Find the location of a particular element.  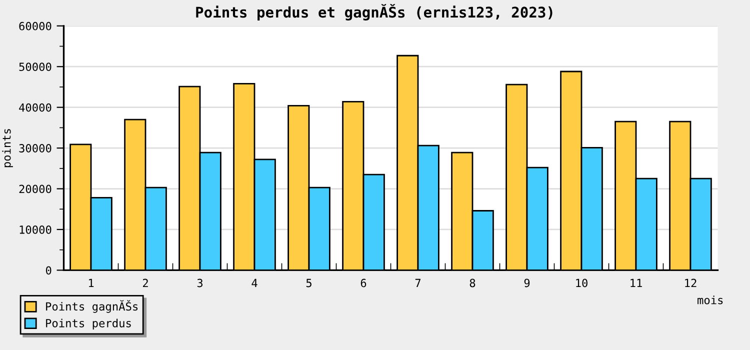

x-tick-label: 5 is located at coordinates (309, 283).